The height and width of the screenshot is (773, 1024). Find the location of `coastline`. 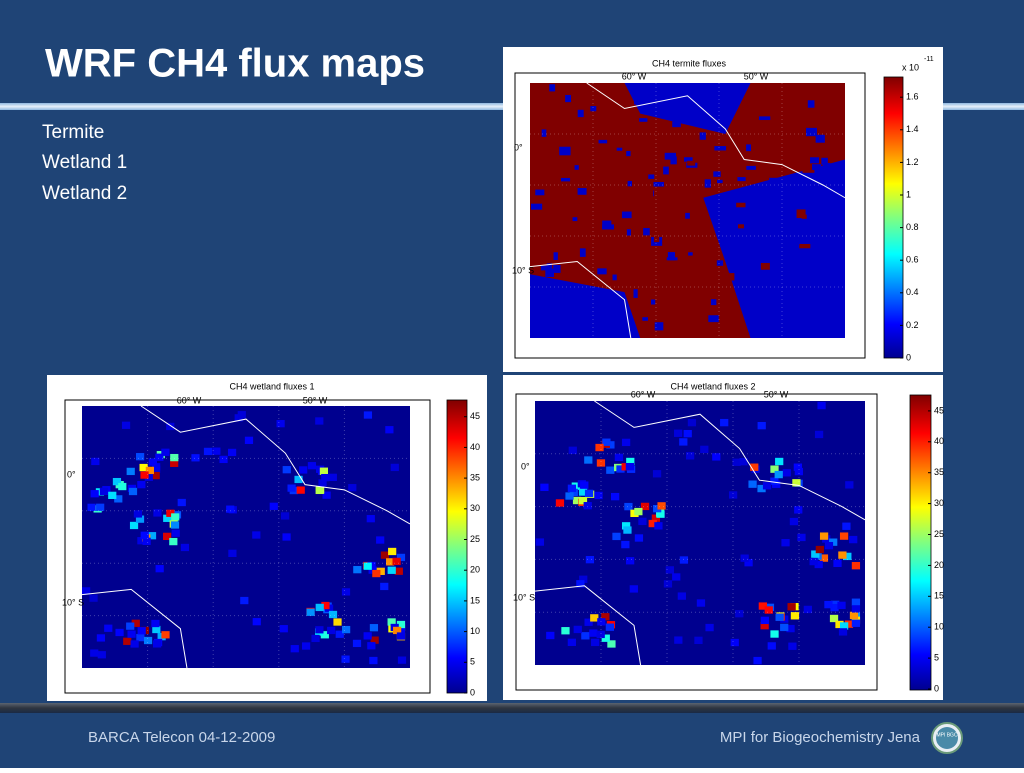

coastline is located at coordinates (716, 140).